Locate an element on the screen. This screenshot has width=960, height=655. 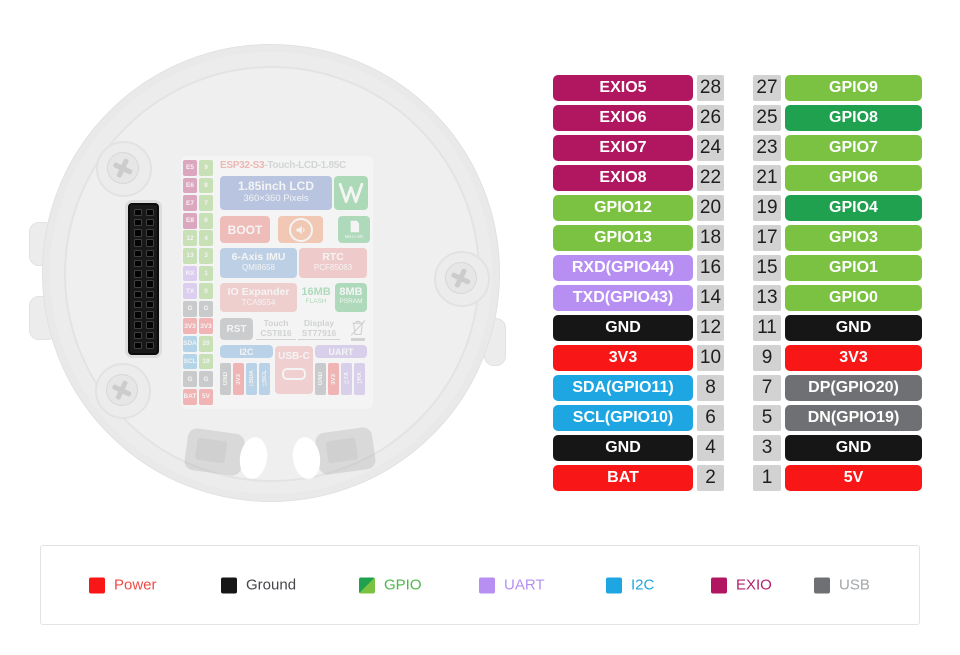
pin-number-right: 7 is located at coordinates (767, 388).